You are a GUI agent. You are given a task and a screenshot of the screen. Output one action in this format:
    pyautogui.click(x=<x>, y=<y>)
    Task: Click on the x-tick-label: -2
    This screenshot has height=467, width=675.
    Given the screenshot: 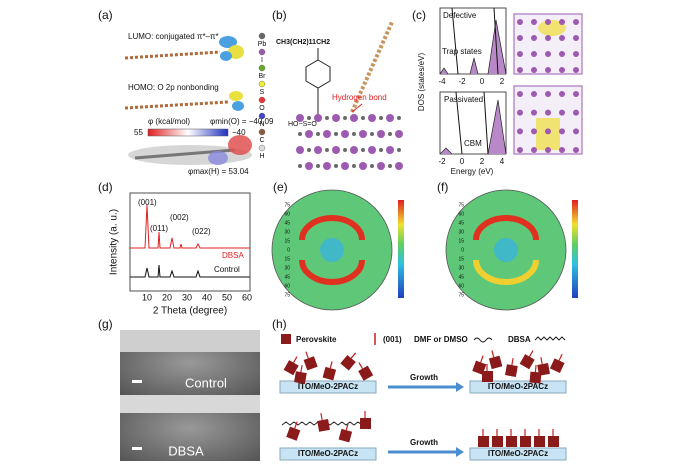 What is the action you would take?
    pyautogui.click(x=462, y=81)
    